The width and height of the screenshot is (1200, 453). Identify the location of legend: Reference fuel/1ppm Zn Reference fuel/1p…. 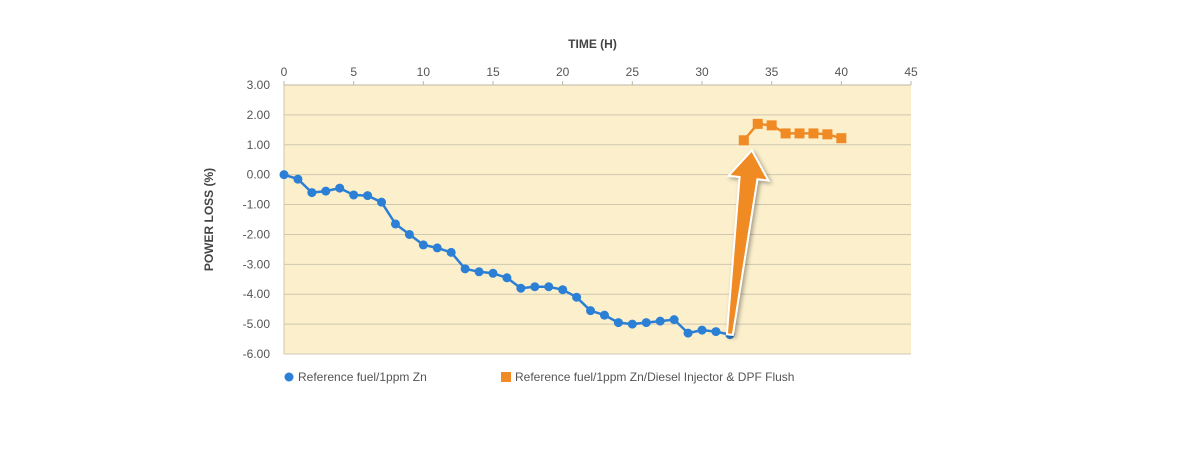
(539, 377).